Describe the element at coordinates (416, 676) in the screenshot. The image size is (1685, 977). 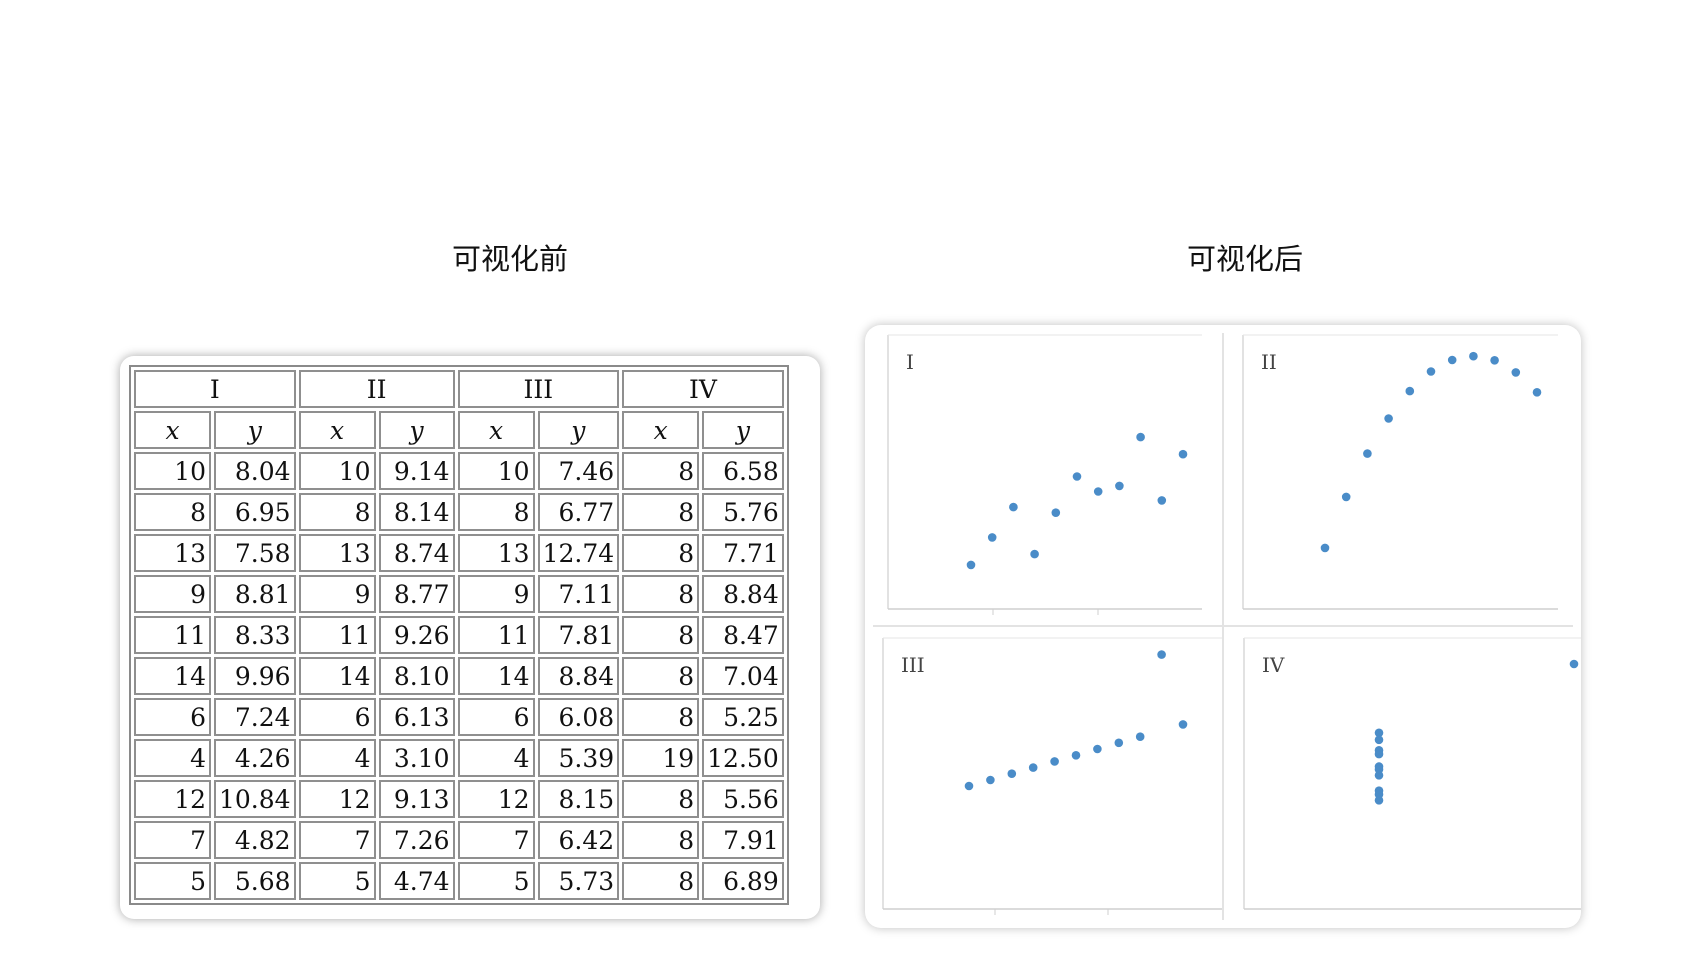
I see `table-cell: 8.10` at that location.